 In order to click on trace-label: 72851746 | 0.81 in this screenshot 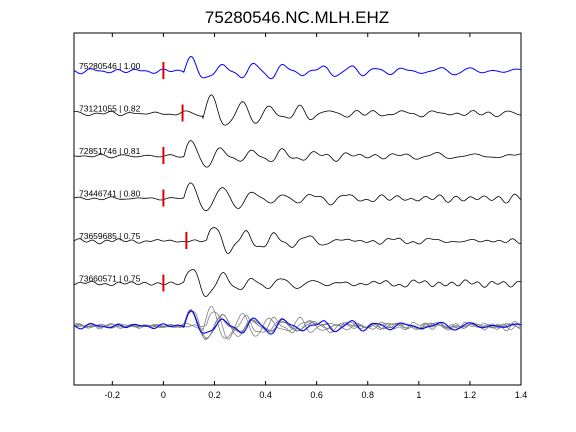, I will do `click(110, 151)`.